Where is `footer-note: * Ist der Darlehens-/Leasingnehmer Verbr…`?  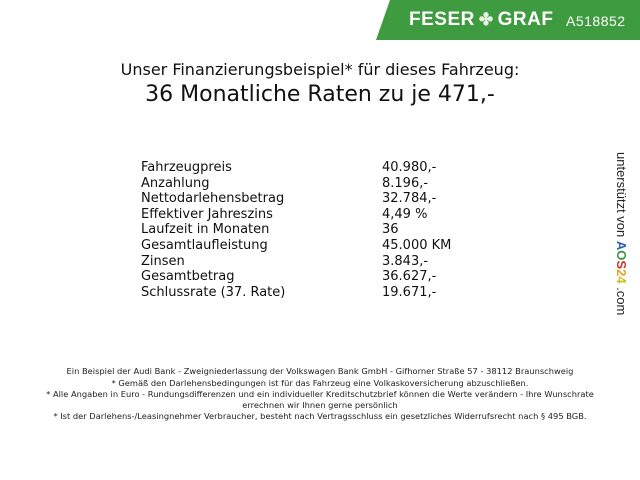 footer-note: * Ist der Darlehens-/Leasingnehmer Verbr… is located at coordinates (320, 416).